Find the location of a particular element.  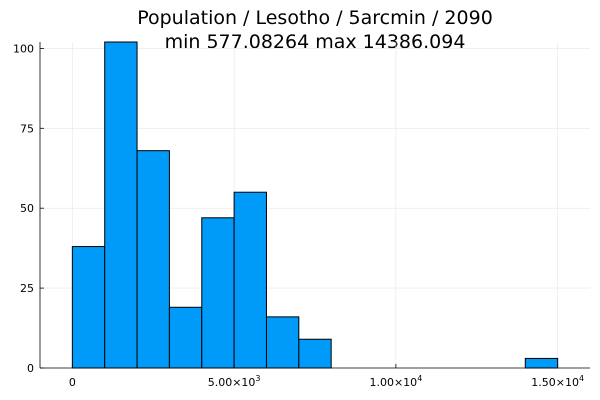

y-tick-label: 100 is located at coordinates (23, 48).